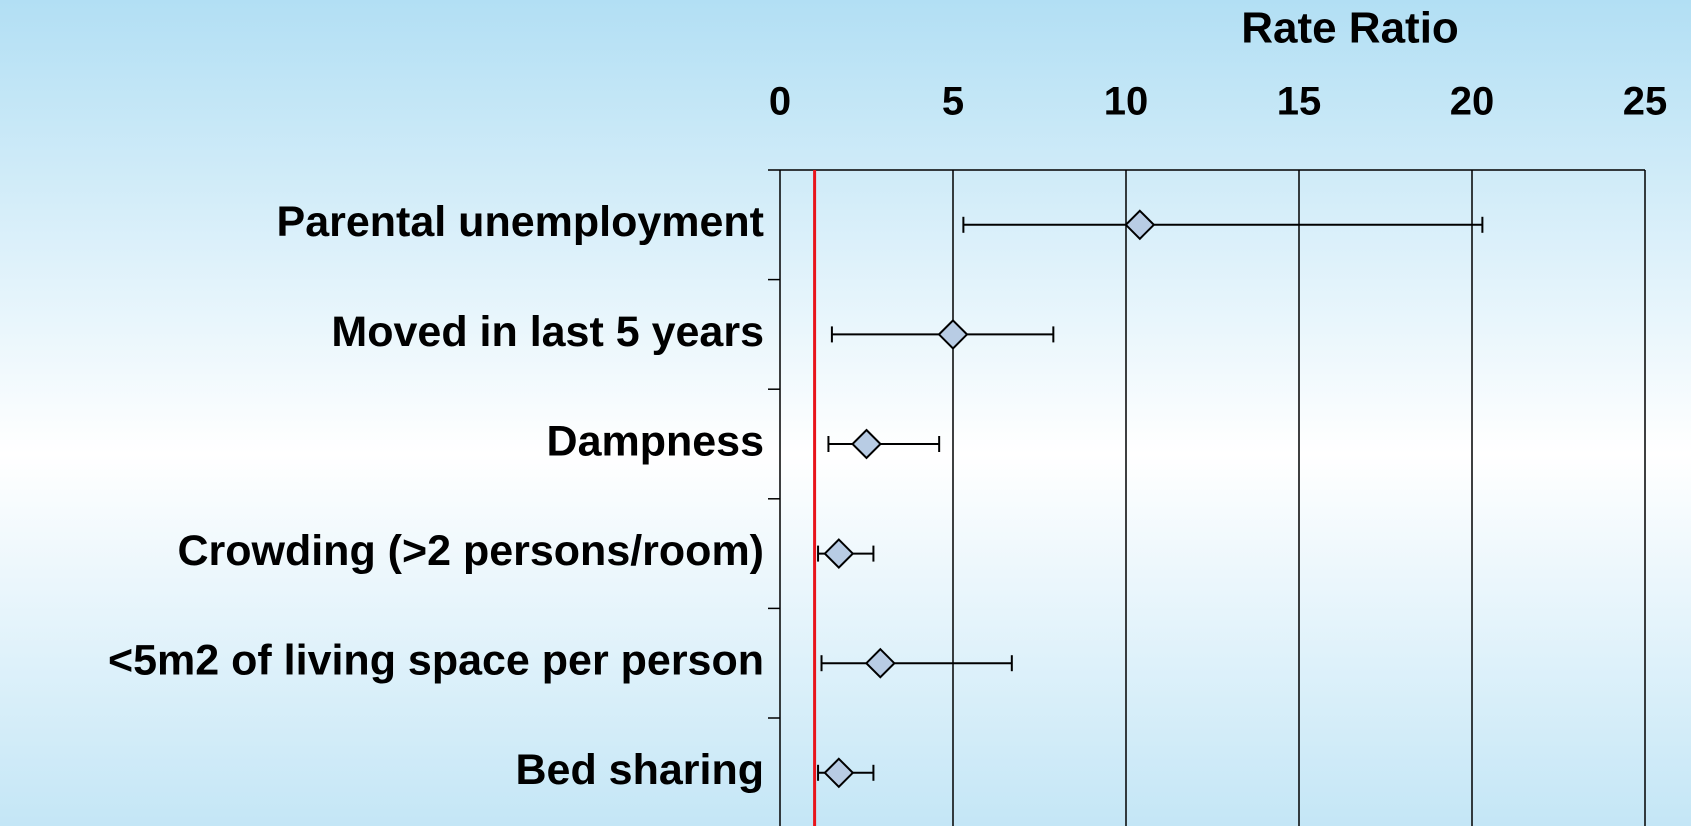  What do you see at coordinates (470, 551) in the screenshot?
I see `category-label: Crowding (>2 persons/room)` at bounding box center [470, 551].